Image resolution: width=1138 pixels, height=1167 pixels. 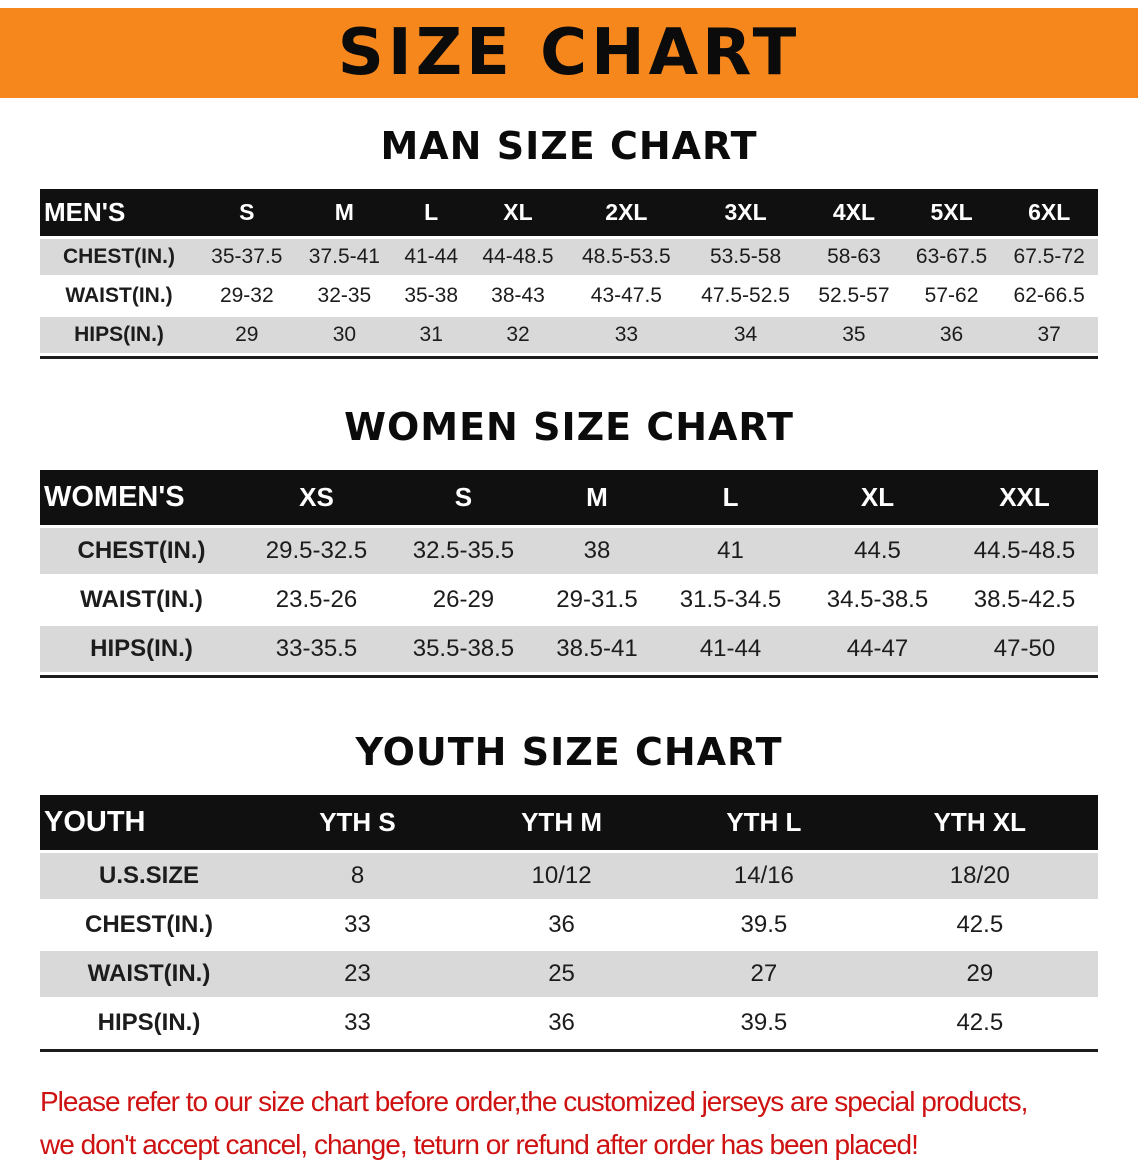 I want to click on size-value-cell: 31.5-34.5, so click(x=730, y=600).